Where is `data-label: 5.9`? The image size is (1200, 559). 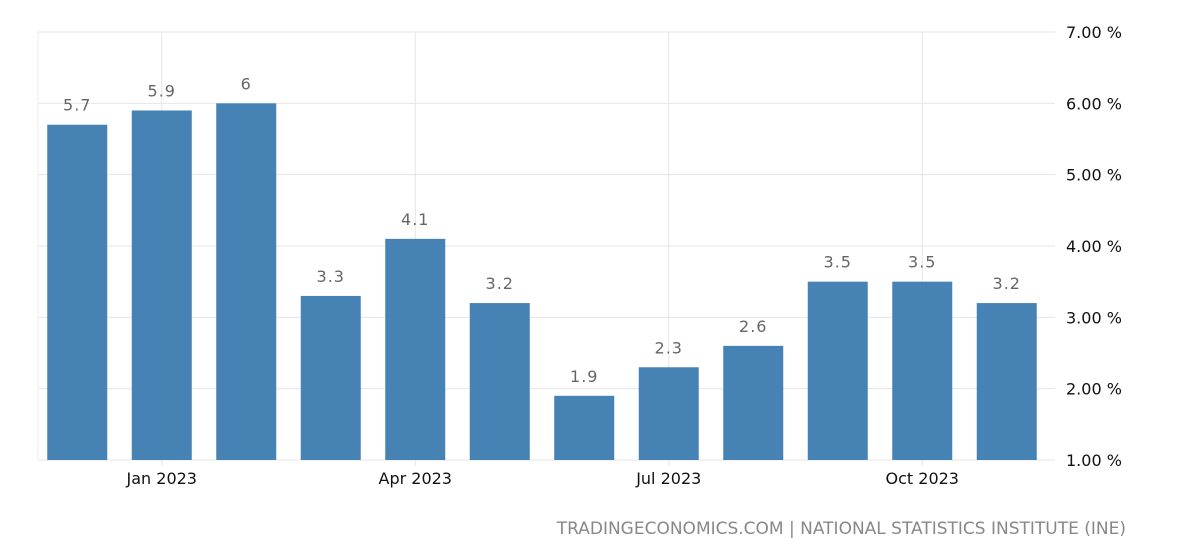
data-label: 5.9 is located at coordinates (162, 90).